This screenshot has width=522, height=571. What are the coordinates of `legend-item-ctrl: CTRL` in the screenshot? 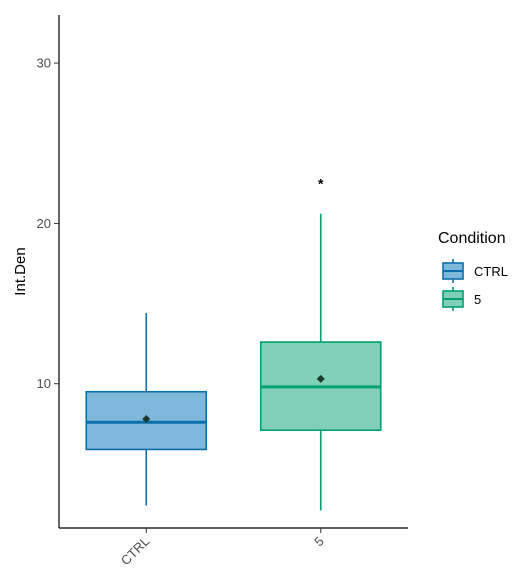 It's located at (475, 271).